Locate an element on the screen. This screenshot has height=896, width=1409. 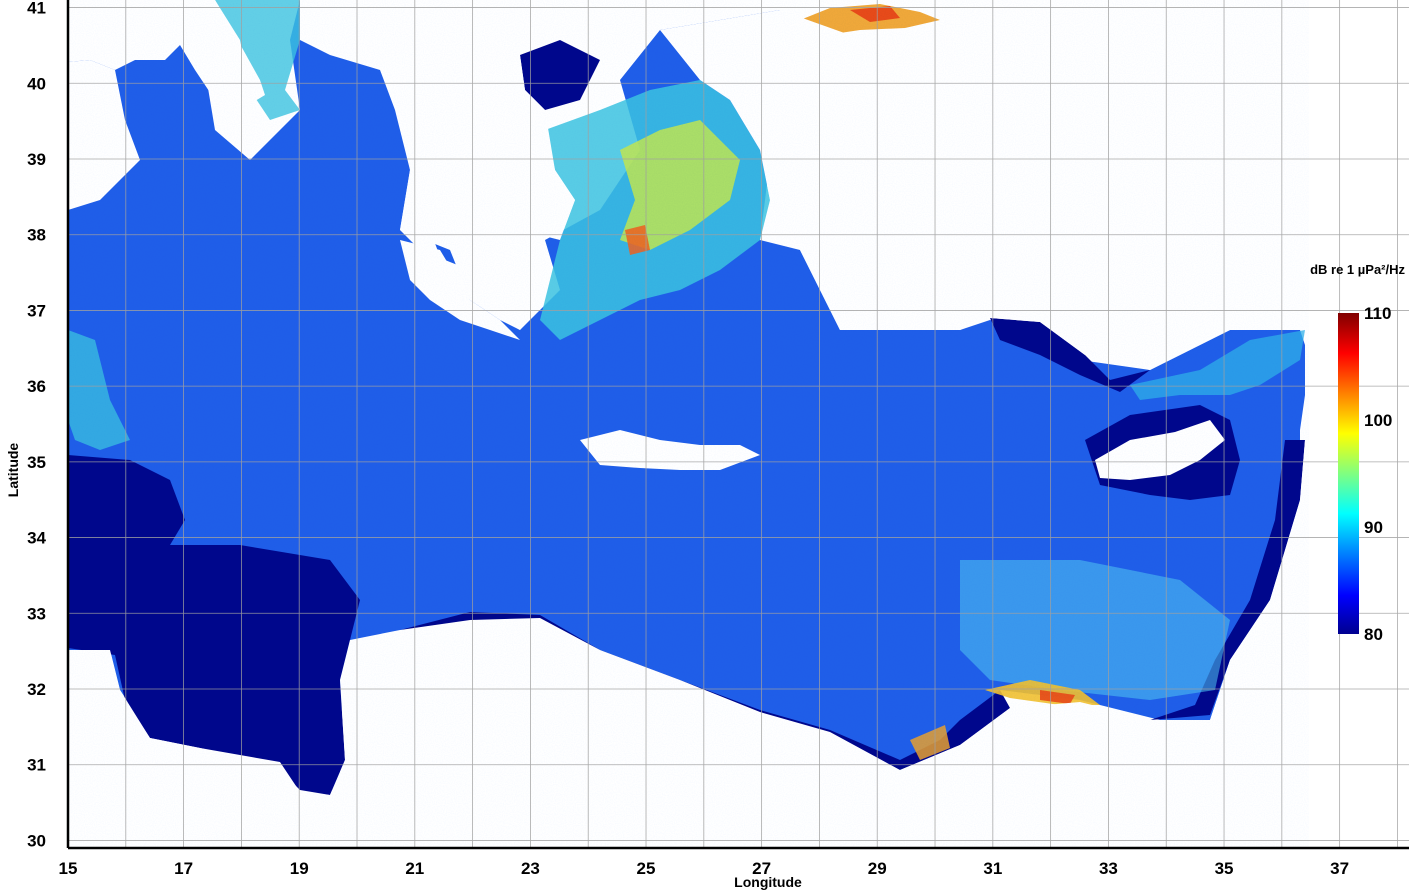
colorbar-tick-label: 110 is located at coordinates (1377, 313).